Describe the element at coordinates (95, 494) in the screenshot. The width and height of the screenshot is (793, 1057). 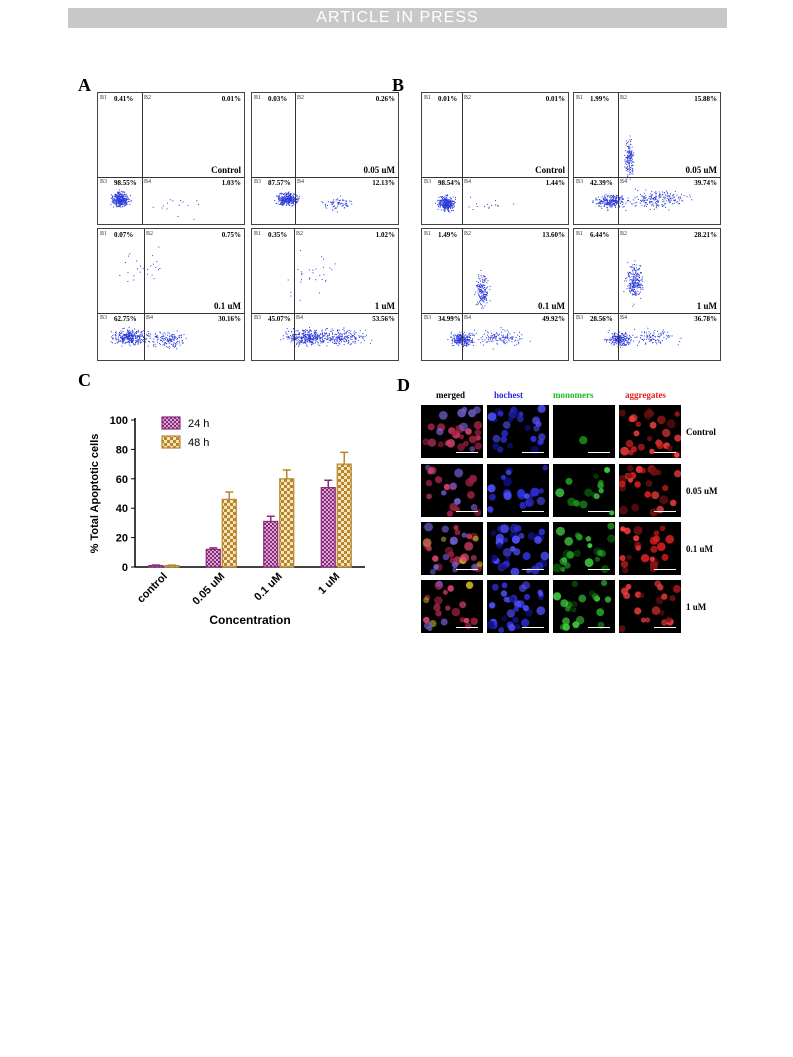
I see `y-axis-label: % Total Apoptotic cells` at that location.